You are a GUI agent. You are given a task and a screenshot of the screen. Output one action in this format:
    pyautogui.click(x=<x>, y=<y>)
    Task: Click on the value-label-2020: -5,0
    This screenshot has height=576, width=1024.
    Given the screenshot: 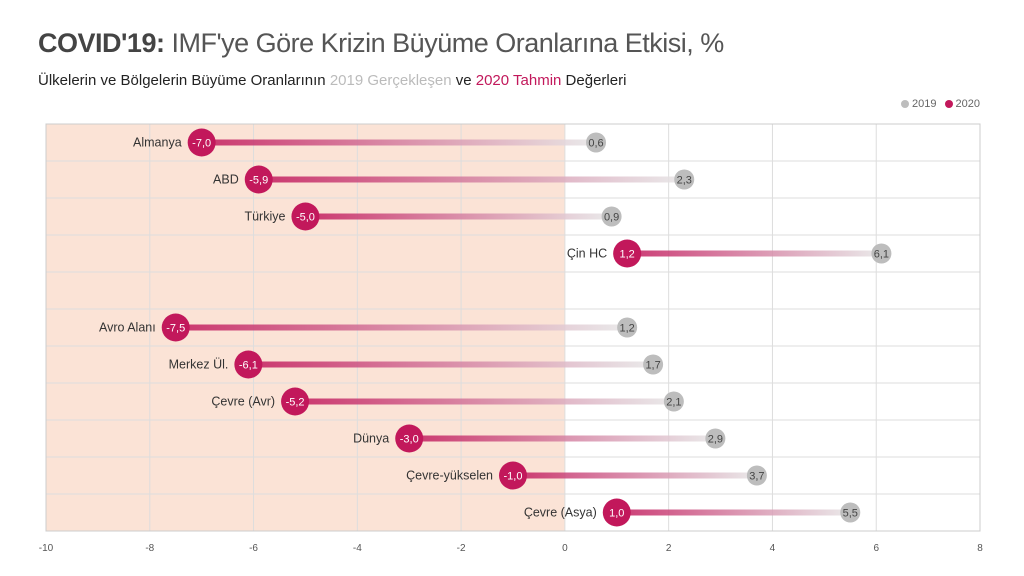 What is the action you would take?
    pyautogui.click(x=305, y=218)
    